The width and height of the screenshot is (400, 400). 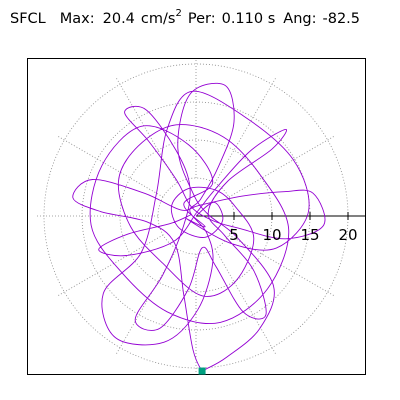 What do you see at coordinates (77, 19) in the screenshot?
I see `max-label: Max:` at bounding box center [77, 19].